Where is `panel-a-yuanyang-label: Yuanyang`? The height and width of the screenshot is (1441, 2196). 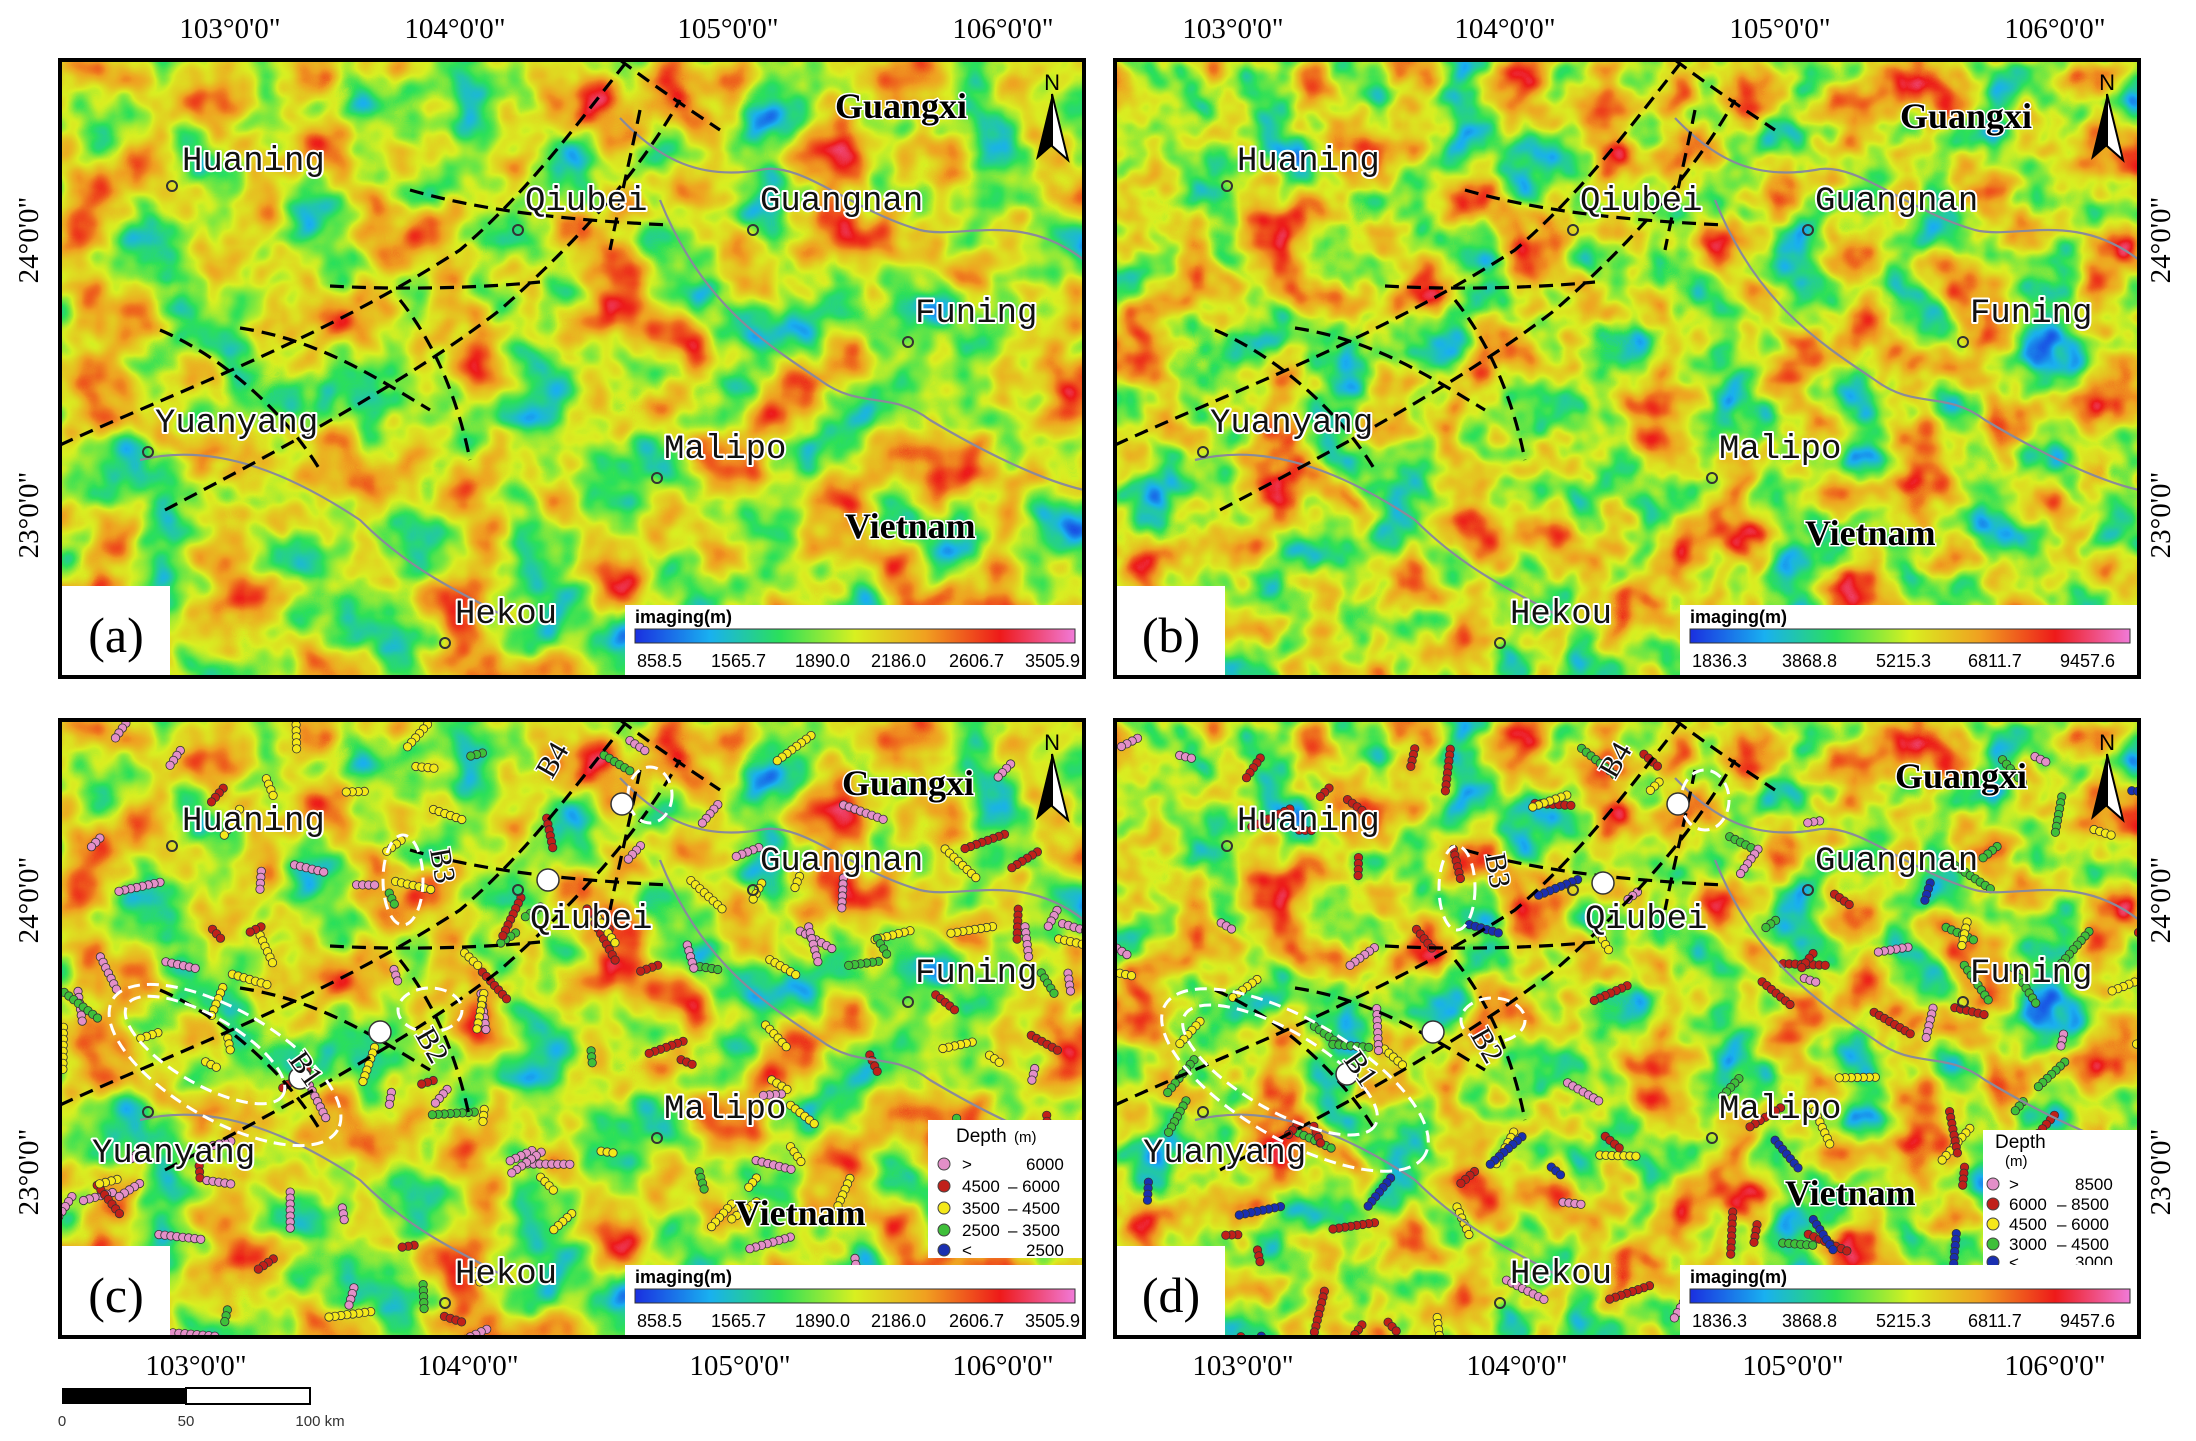
panel-a-yuanyang-label: Yuanyang is located at coordinates (236, 424).